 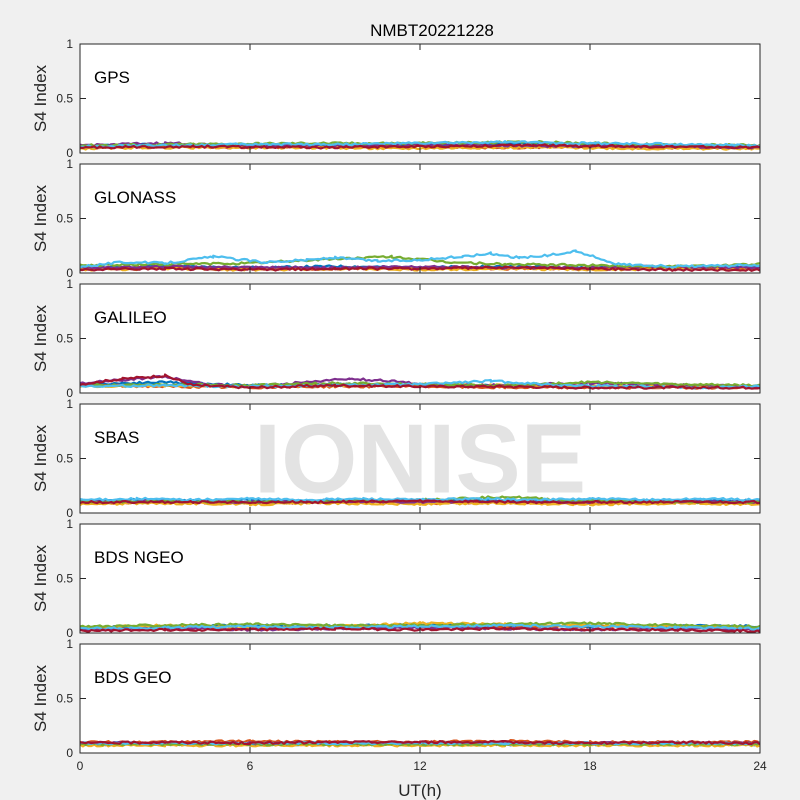 I want to click on panel-label: GALILEO, so click(x=130, y=317).